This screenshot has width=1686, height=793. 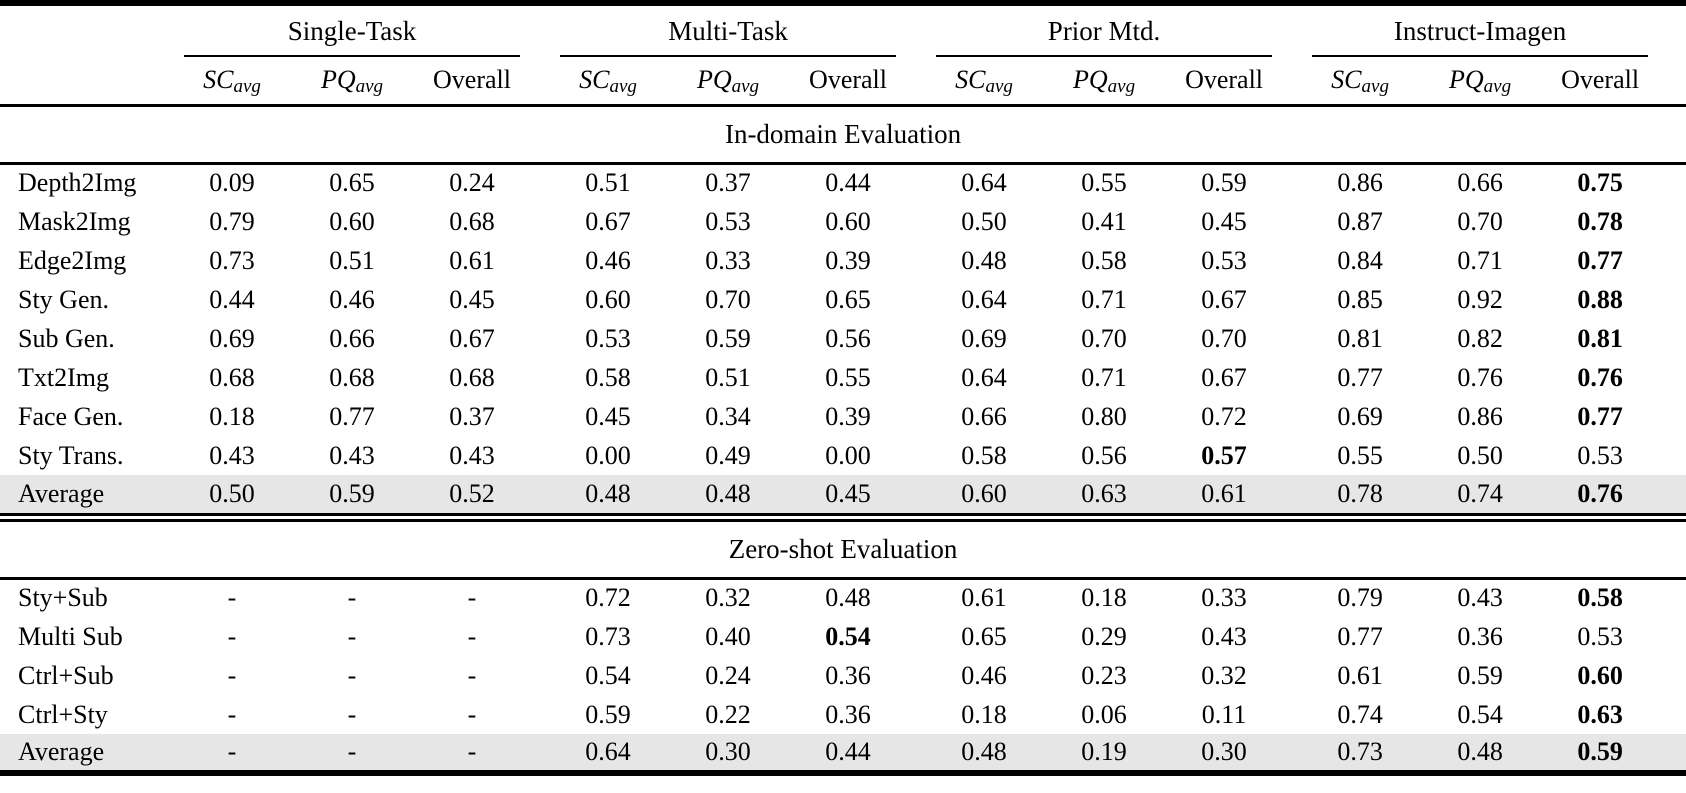 What do you see at coordinates (728, 56) in the screenshot?
I see `group-underline` at bounding box center [728, 56].